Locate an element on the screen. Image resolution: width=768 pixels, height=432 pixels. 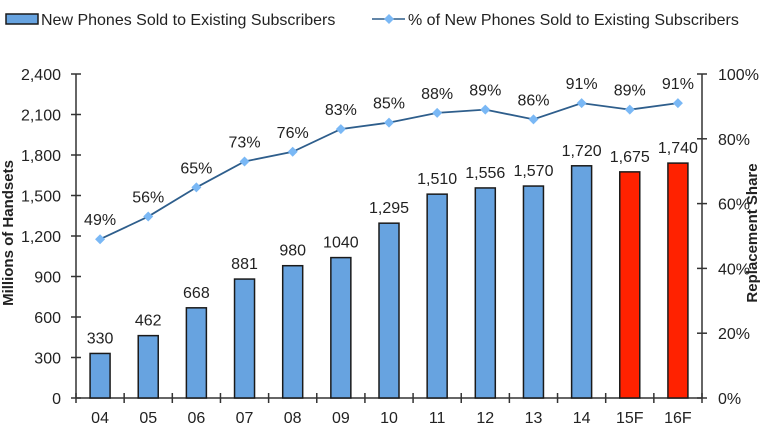
bar-data-label: 881 is located at coordinates (244, 264).